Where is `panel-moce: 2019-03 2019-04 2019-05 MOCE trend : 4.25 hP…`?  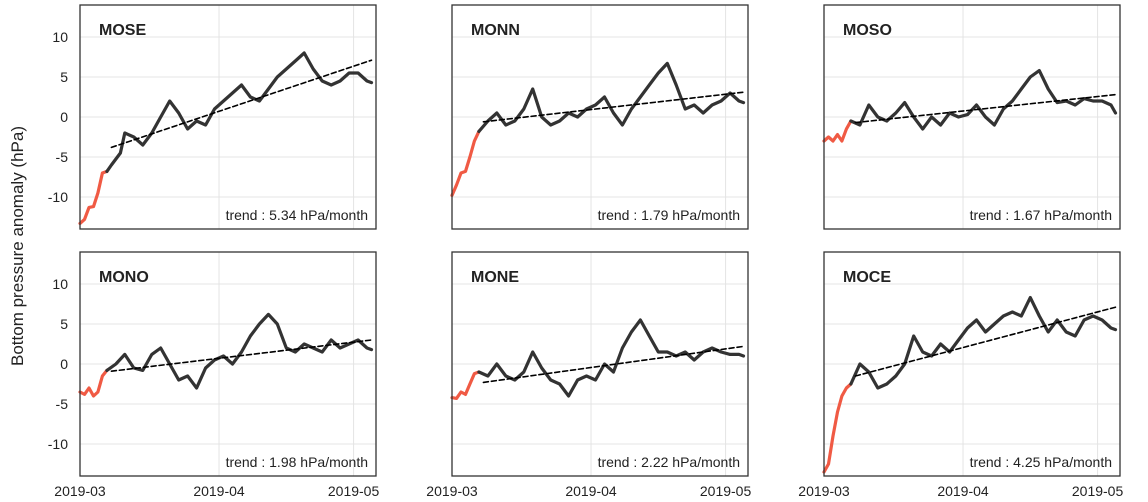
panel-moce: 2019-03 2019-04 2019-05 MOCE trend : 4.25 hP… is located at coordinates (961, 375).